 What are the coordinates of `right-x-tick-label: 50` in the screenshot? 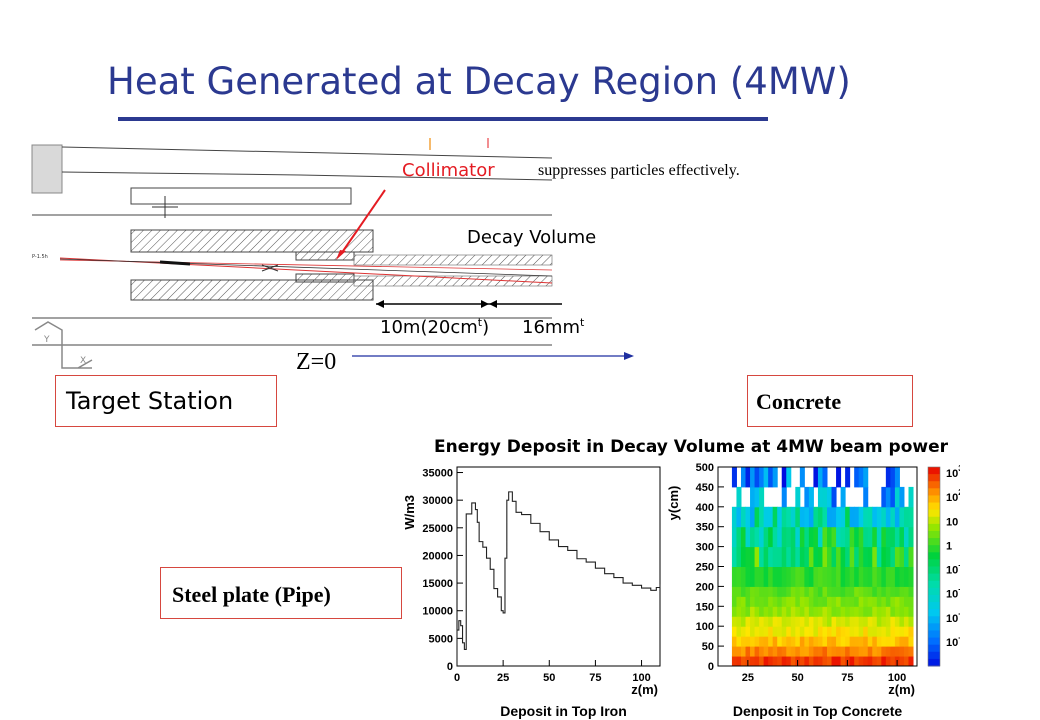 It's located at (797, 678).